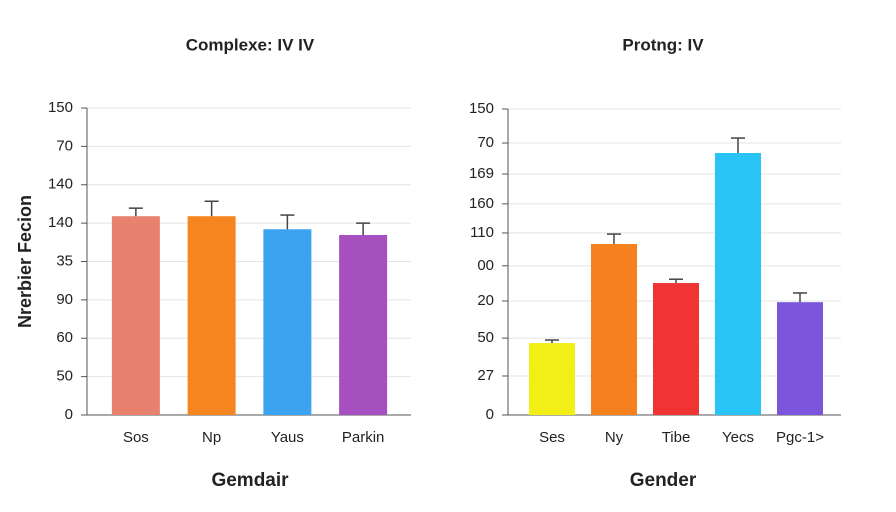 The width and height of the screenshot is (896, 512). What do you see at coordinates (250, 44) in the screenshot?
I see `chart-title: Complexe: IV IV` at bounding box center [250, 44].